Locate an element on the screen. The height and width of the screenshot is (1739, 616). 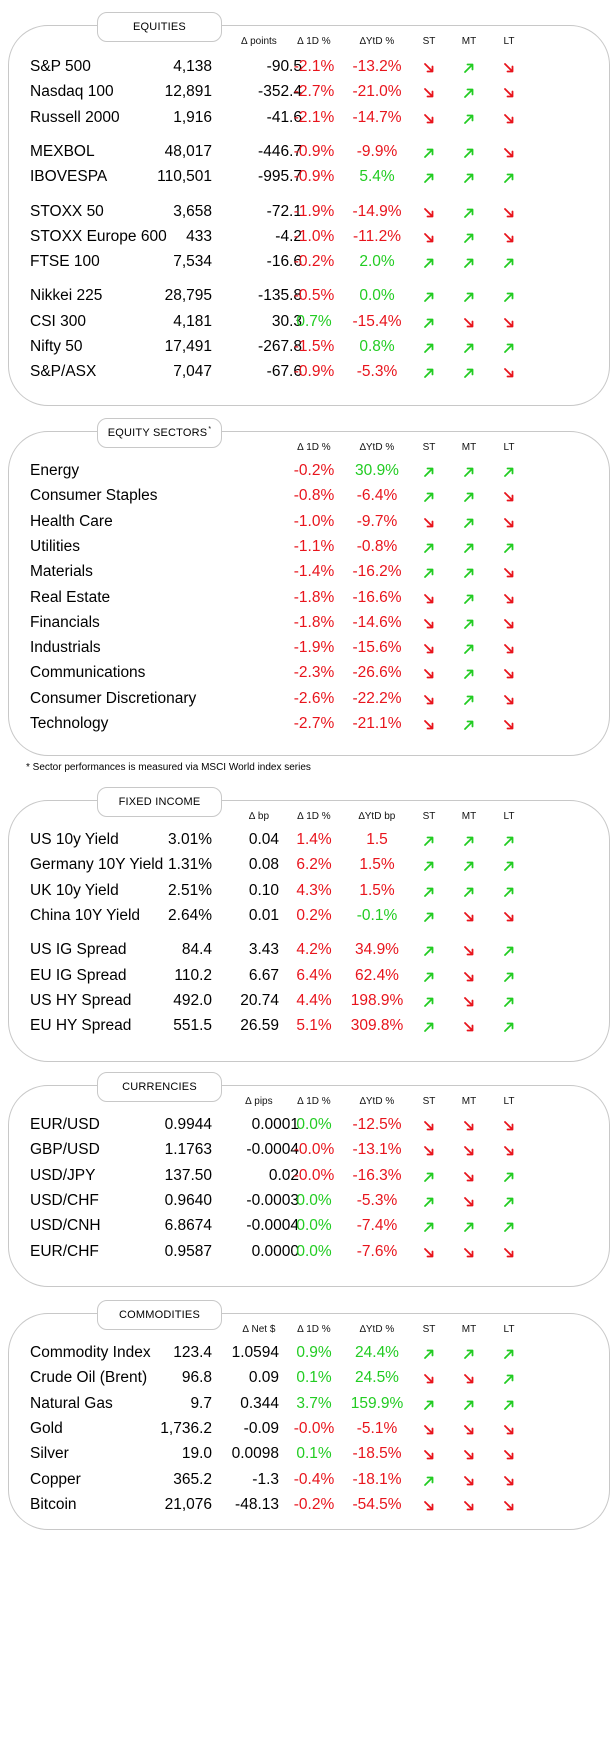
change-ytd: 1.5% is located at coordinates (377, 890).